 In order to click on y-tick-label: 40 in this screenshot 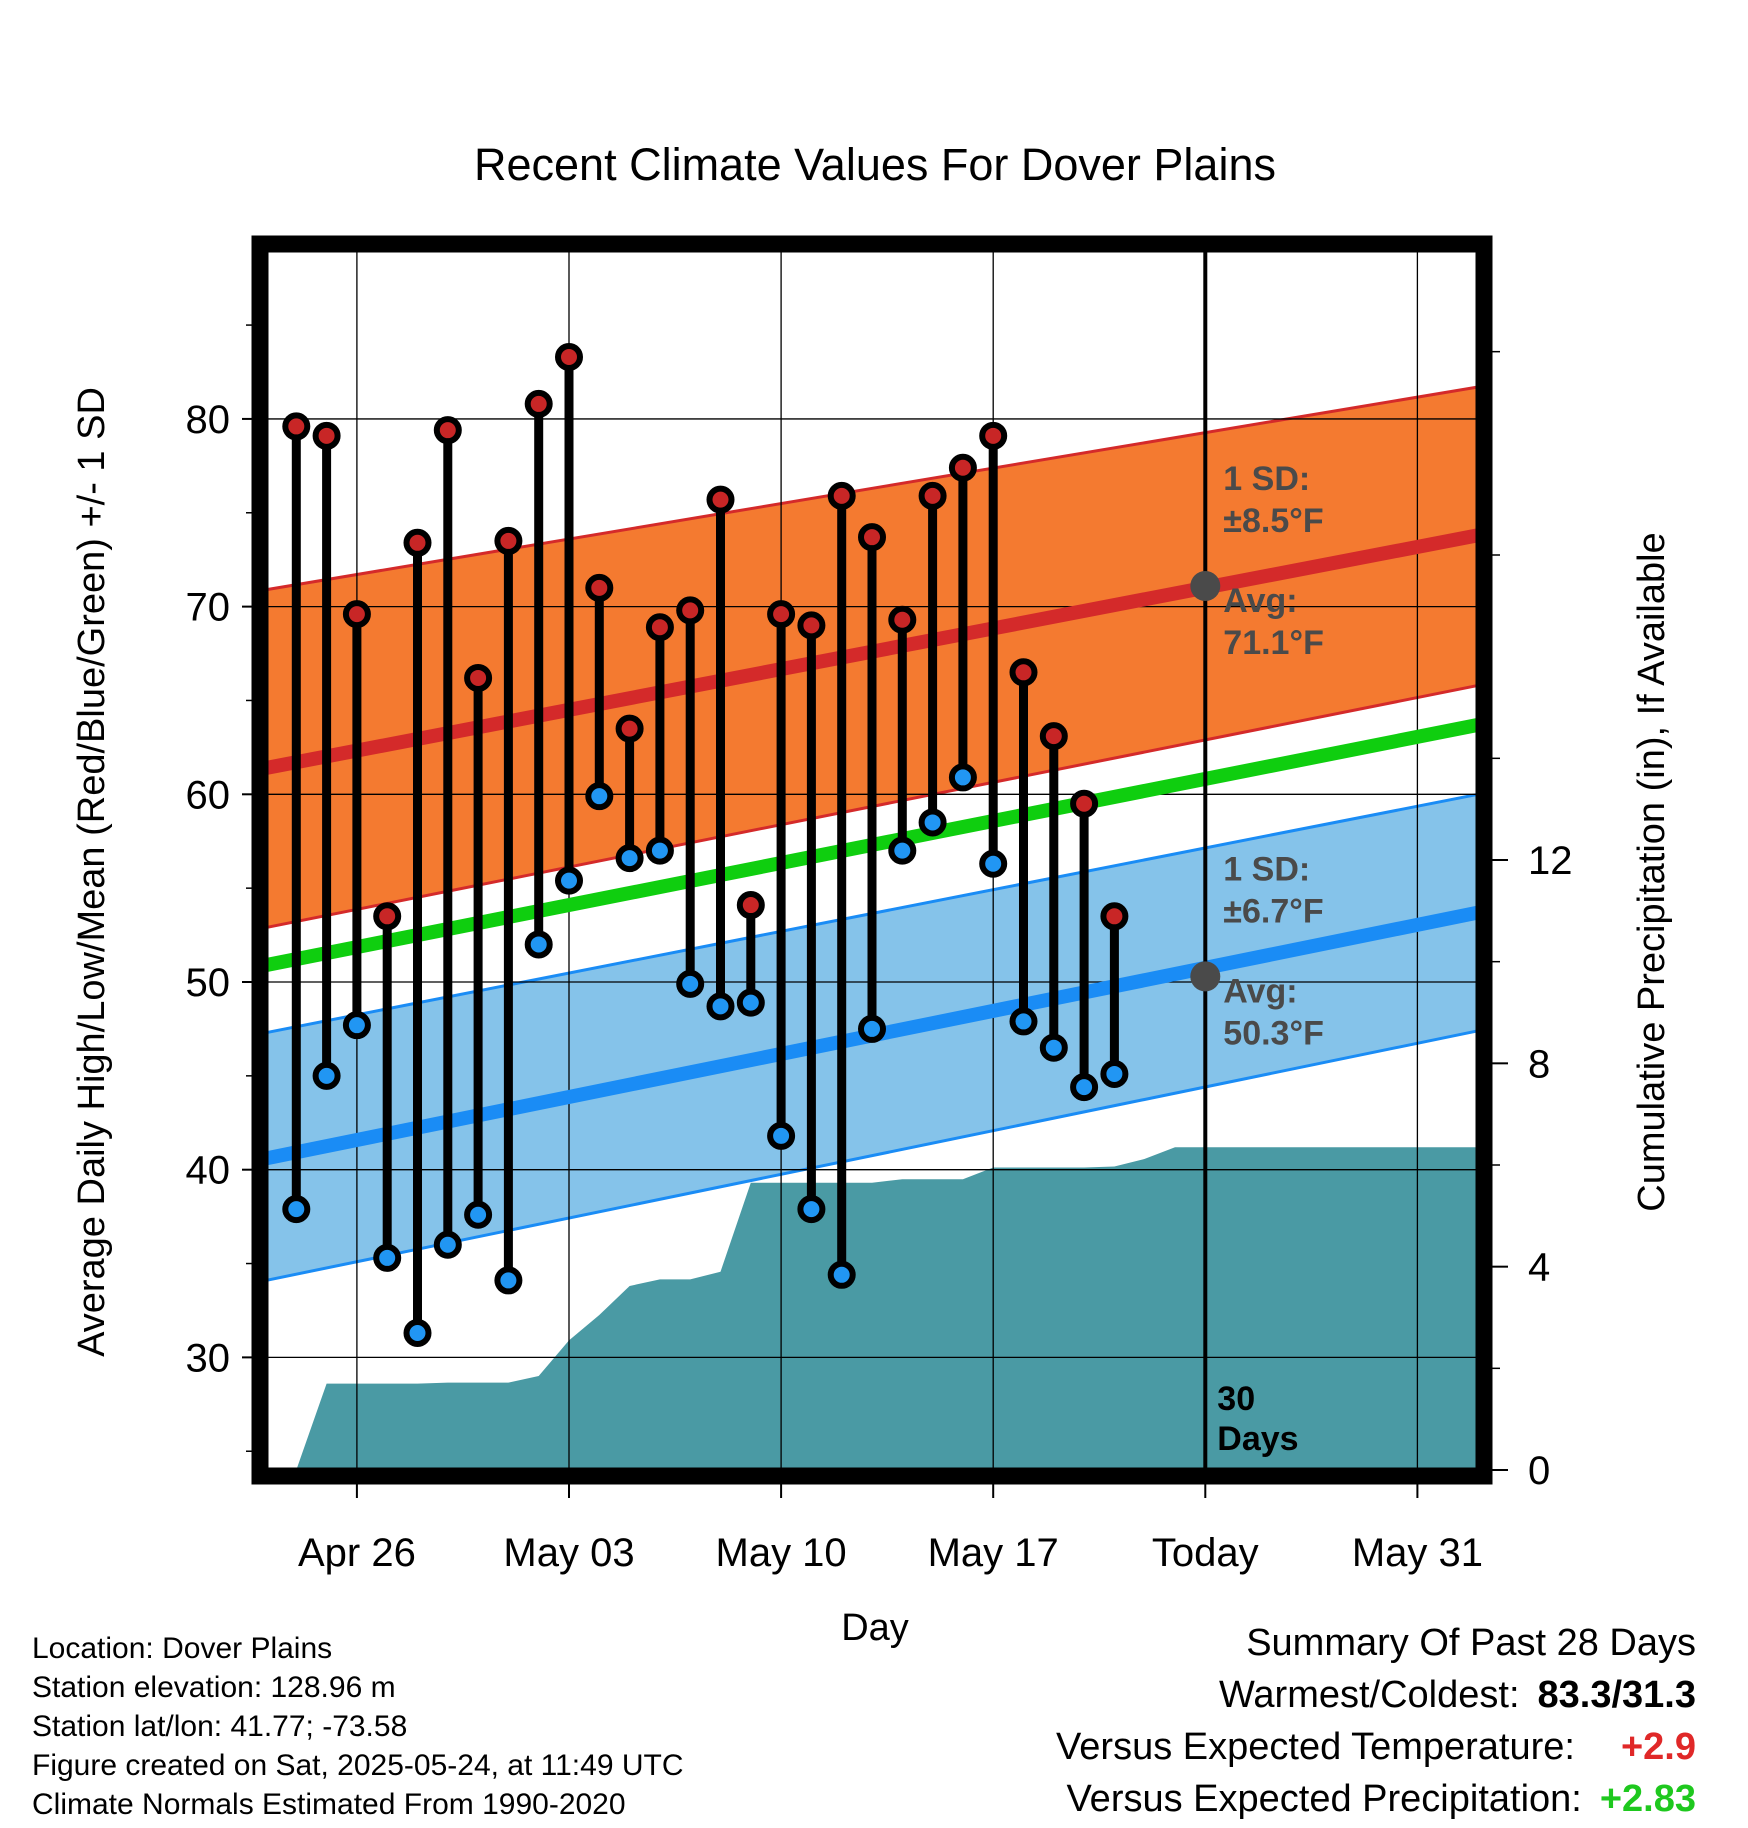, I will do `click(208, 1171)`.